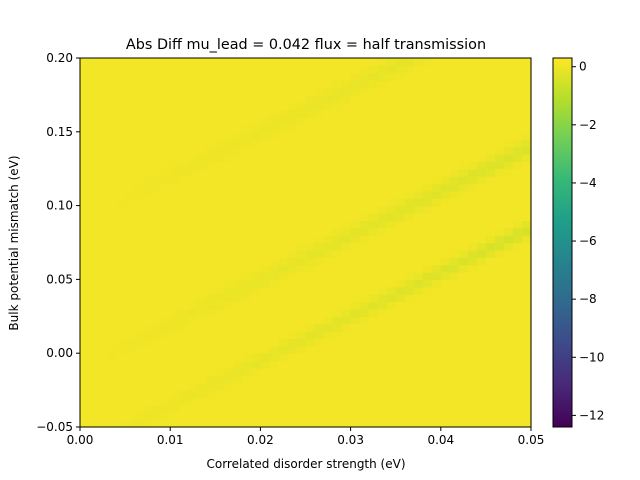 This screenshot has height=480, width=640. Describe the element at coordinates (59, 132) in the screenshot. I see `y-tick-label: 0.15` at that location.